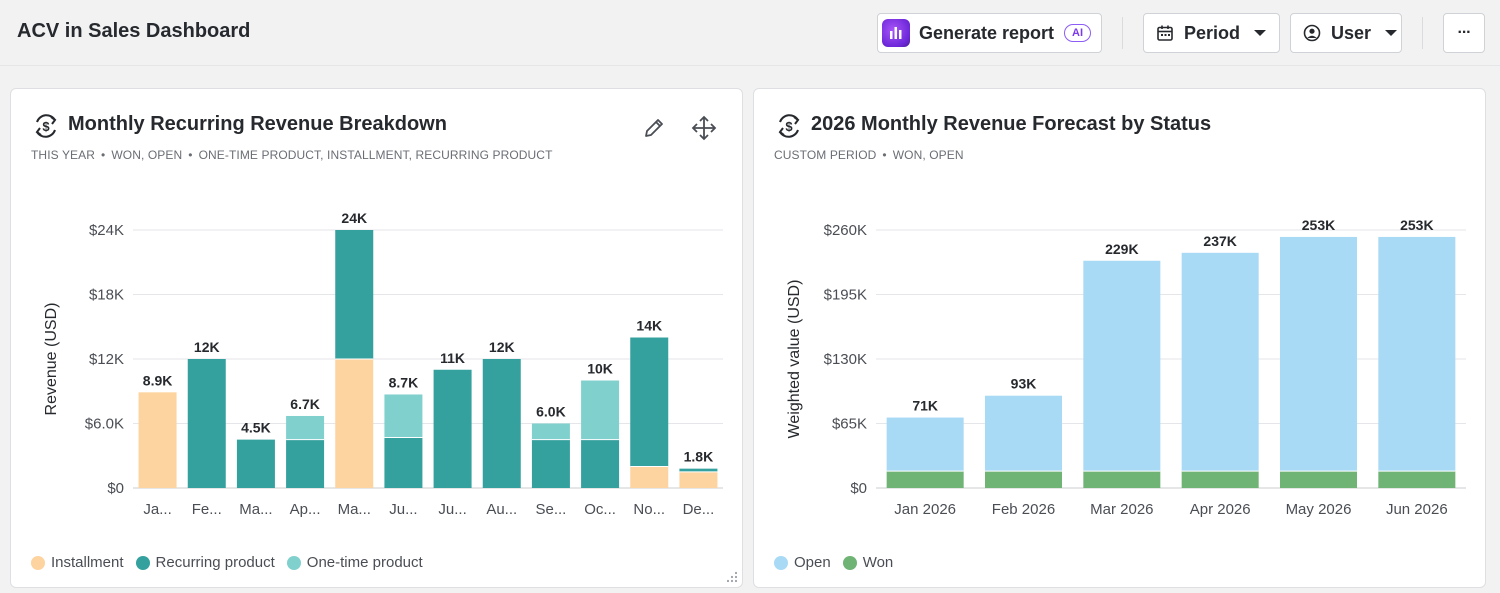  I want to click on period-label: Period, so click(1212, 32).